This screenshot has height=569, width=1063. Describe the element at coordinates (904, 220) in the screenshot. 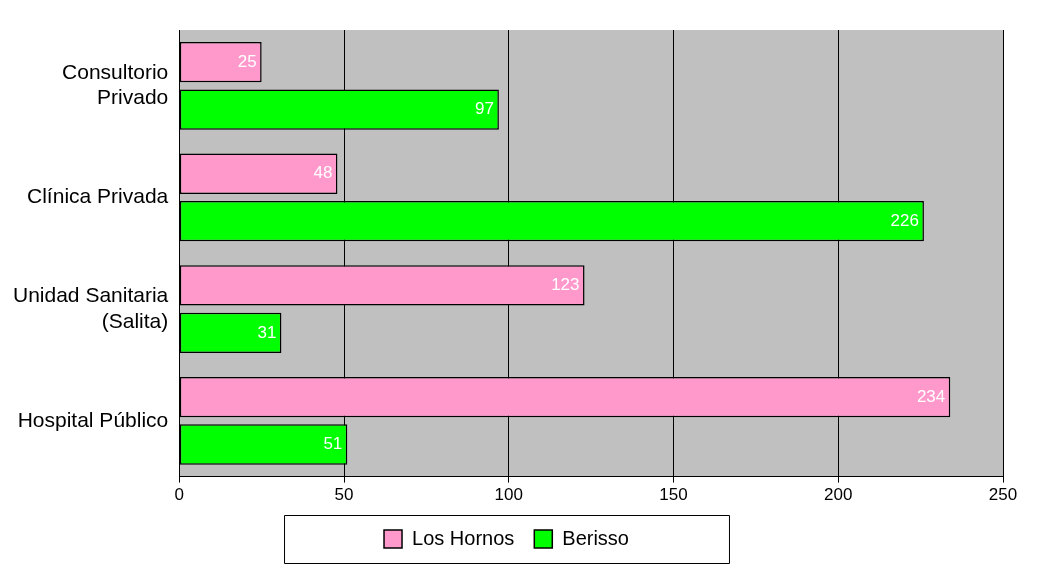

I see `data-label: 226` at that location.